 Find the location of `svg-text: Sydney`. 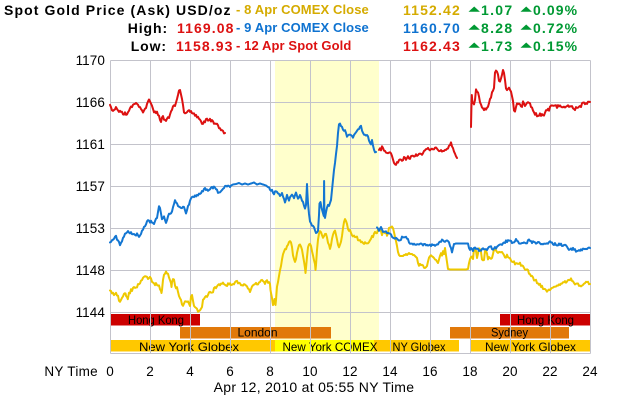

svg-text: Sydney is located at coordinates (509, 333).